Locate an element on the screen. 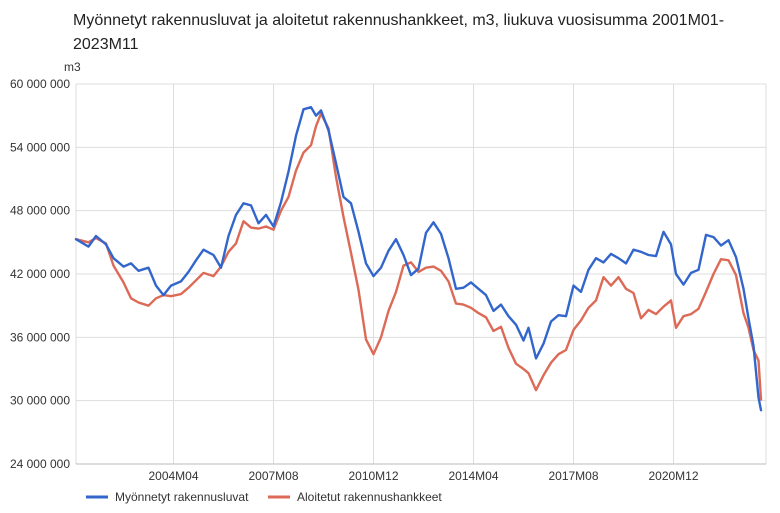 The height and width of the screenshot is (513, 780). y-tick-label: 60 000 000 is located at coordinates (40, 84).